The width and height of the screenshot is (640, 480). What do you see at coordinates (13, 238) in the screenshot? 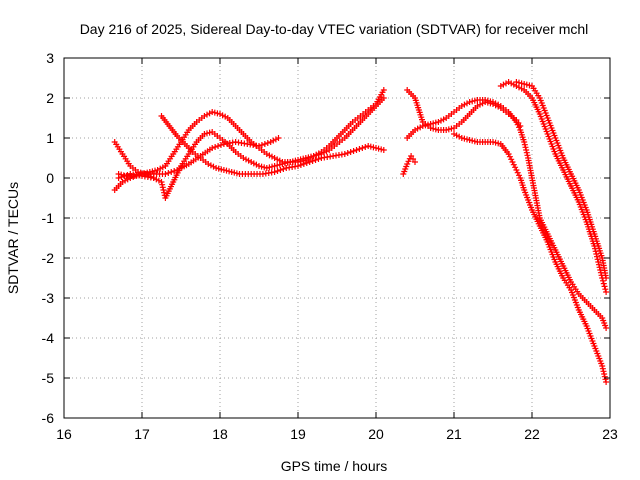
I see `y-axis-title: SDTVAR / TECUs` at bounding box center [13, 238].